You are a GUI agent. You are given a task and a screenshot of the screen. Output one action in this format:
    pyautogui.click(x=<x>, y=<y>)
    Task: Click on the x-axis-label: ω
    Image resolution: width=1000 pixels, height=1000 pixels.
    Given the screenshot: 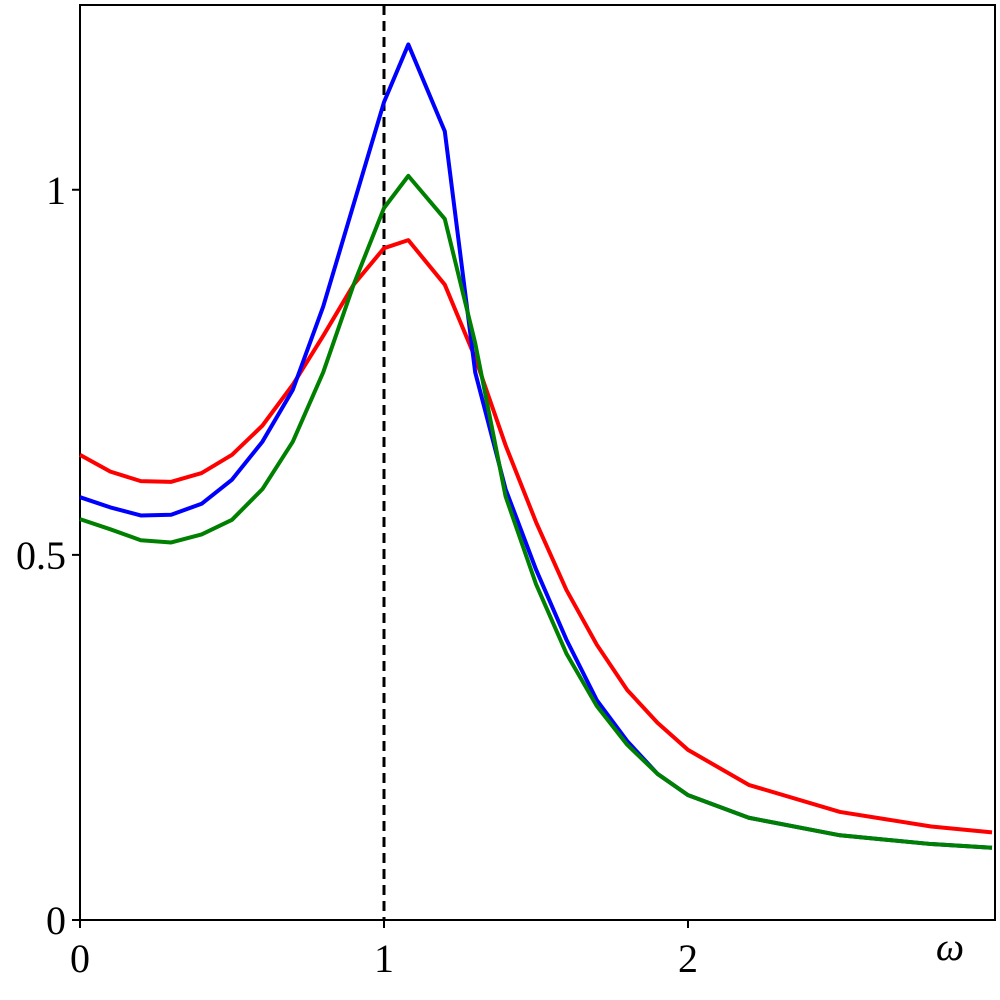 What is the action you would take?
    pyautogui.click(x=950, y=946)
    